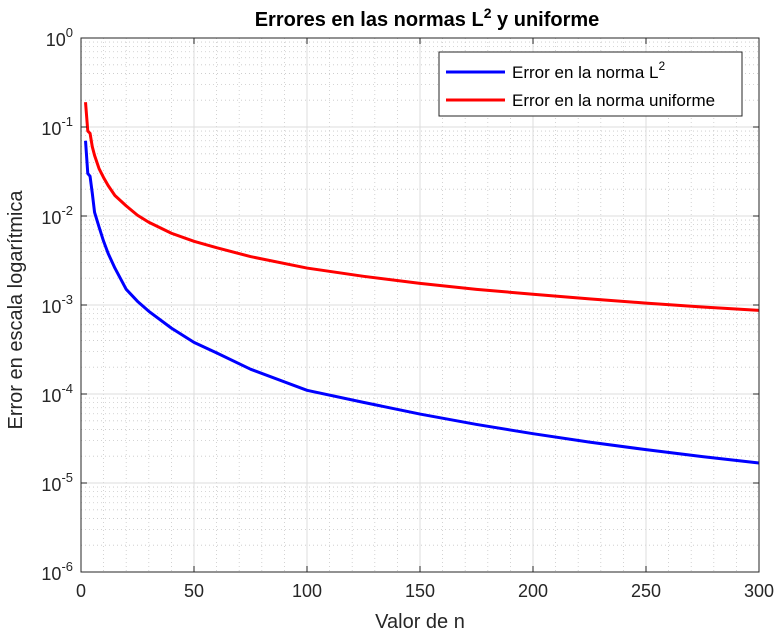 The height and width of the screenshot is (635, 779). What do you see at coordinates (420, 591) in the screenshot?
I see `x-tick-label: 150` at bounding box center [420, 591].